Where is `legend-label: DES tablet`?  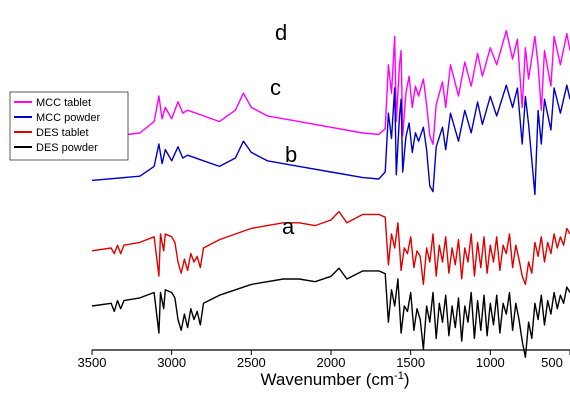
legend-label: DES tablet is located at coordinates (62, 133).